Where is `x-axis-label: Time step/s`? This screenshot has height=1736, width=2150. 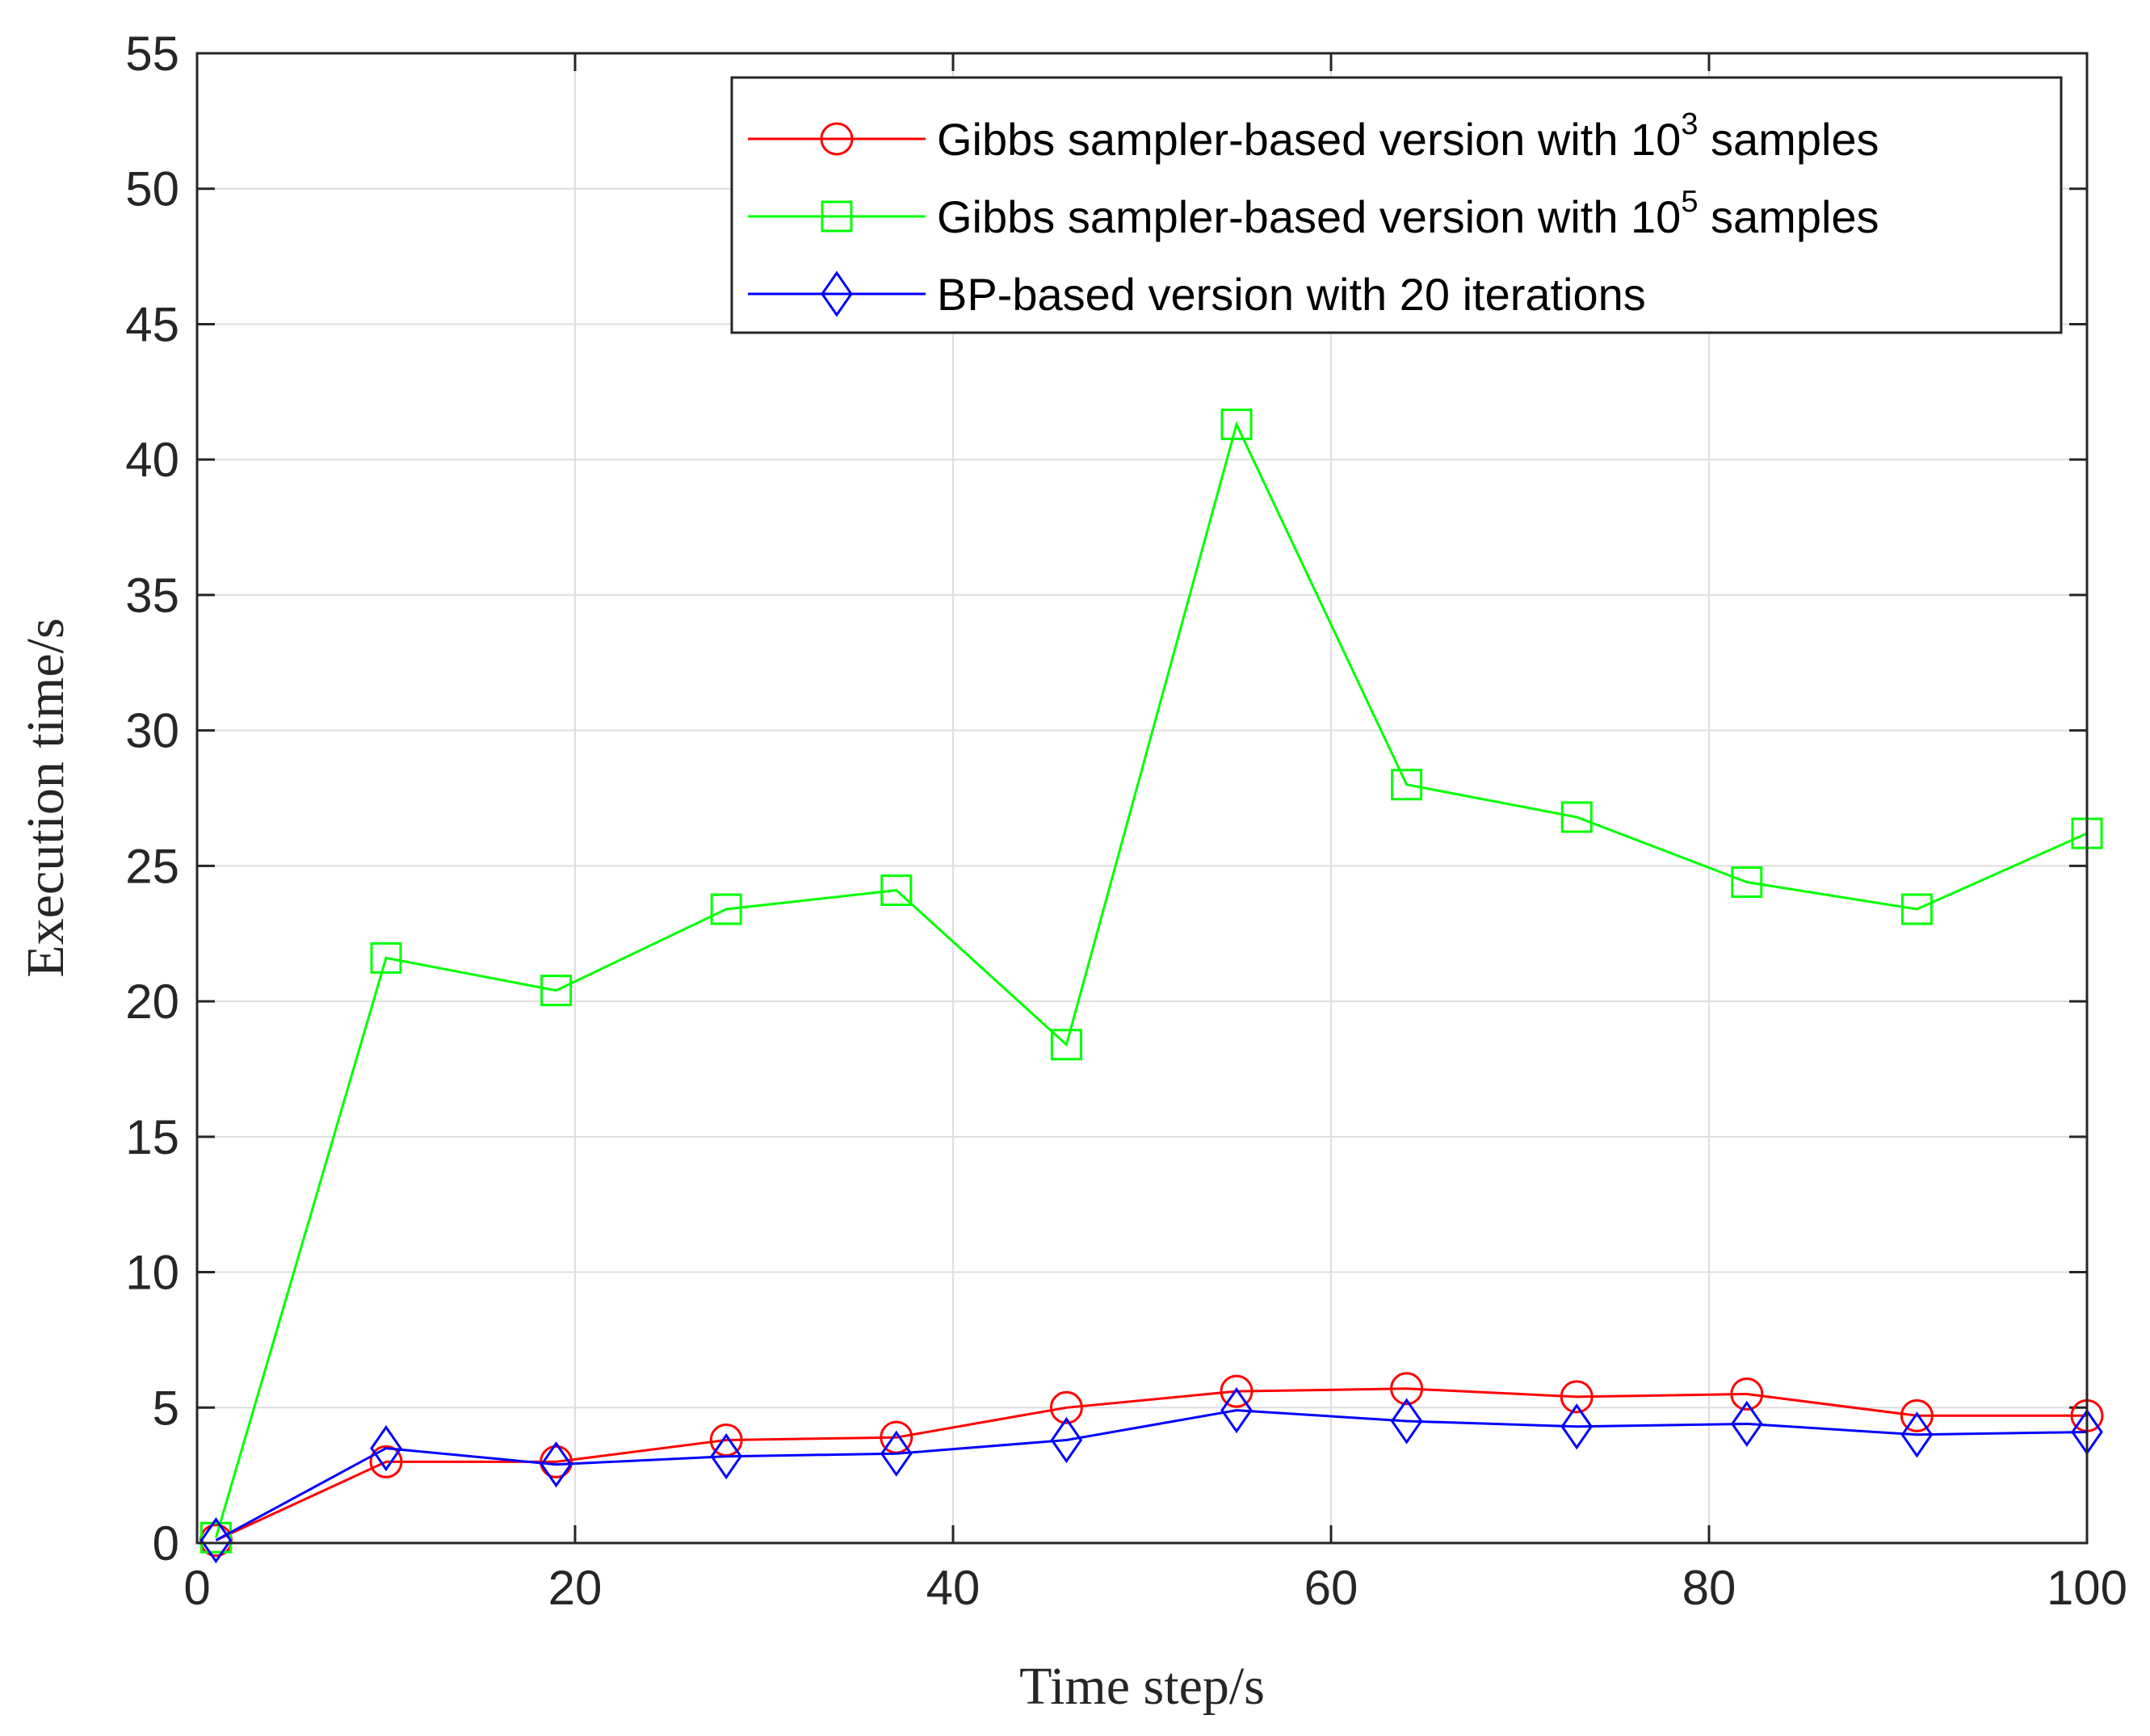
x-axis-label: Time step/s is located at coordinates (1142, 1686).